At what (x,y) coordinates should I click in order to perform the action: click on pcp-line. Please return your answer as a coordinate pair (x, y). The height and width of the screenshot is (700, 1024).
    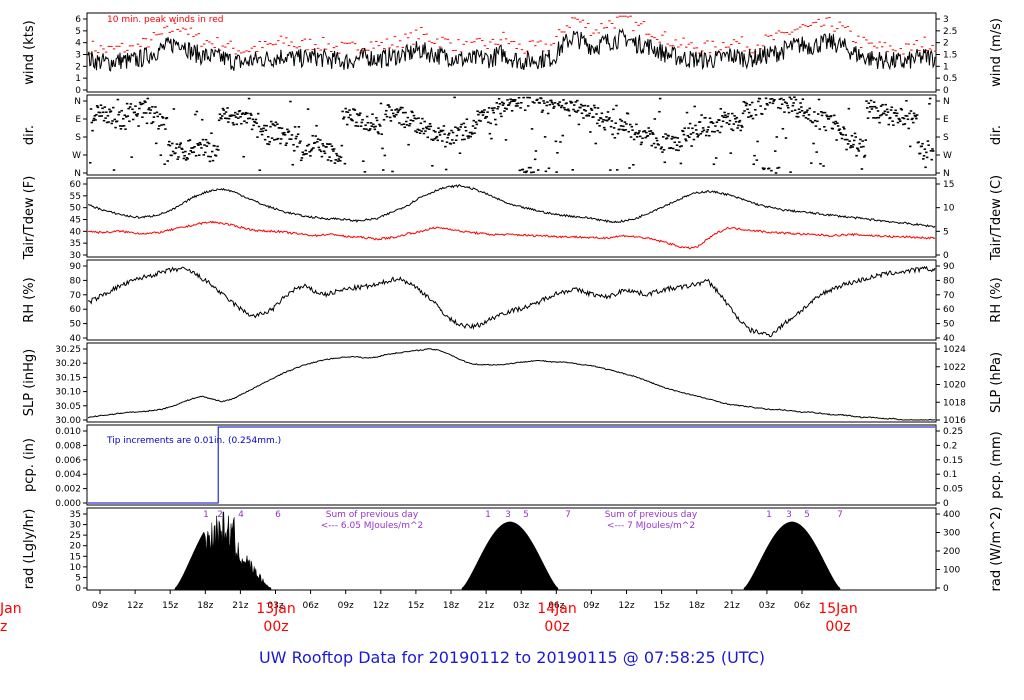
    Looking at the image, I should click on (511, 465).